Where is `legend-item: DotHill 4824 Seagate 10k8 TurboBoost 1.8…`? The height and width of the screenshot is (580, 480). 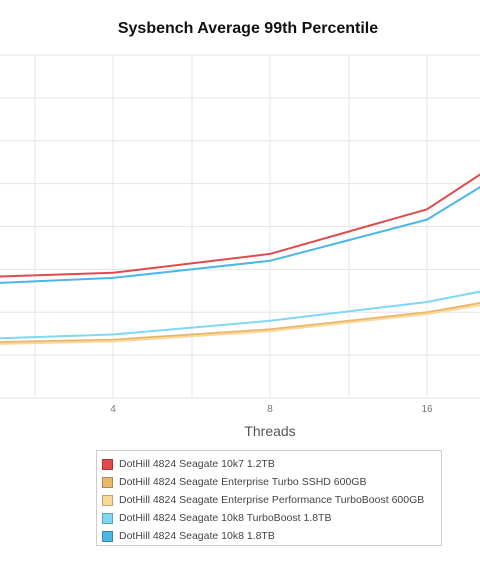
legend-item: DotHill 4824 Seagate 10k8 TurboBoost 1.8… is located at coordinates (271, 518).